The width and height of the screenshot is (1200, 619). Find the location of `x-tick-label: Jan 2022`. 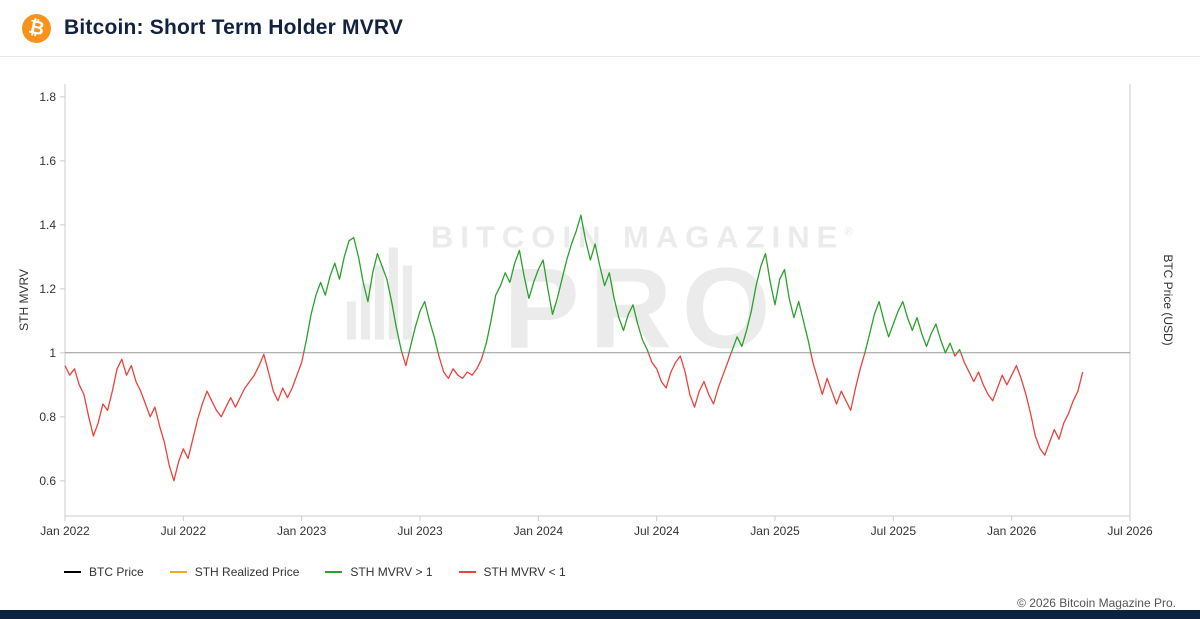

x-tick-label: Jan 2022 is located at coordinates (65, 531).